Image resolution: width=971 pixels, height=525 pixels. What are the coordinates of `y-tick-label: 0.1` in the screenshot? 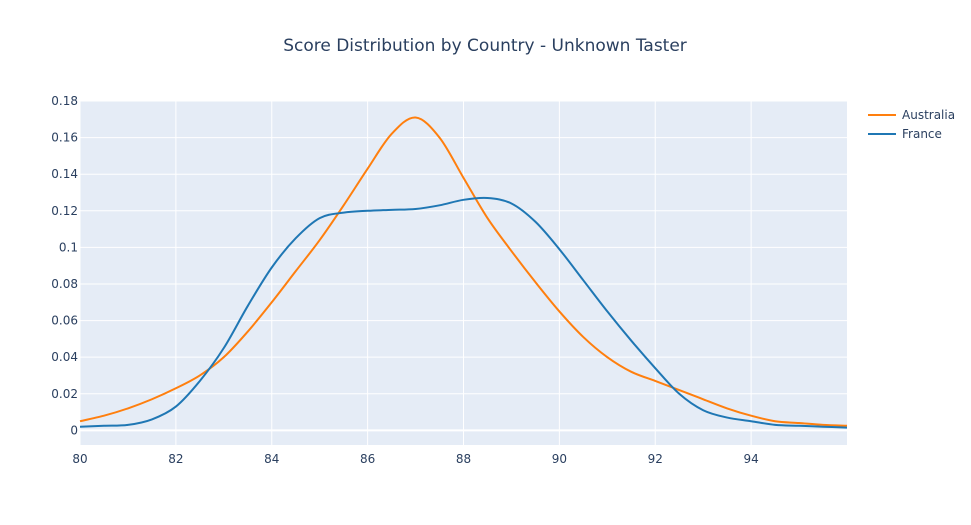 It's located at (68, 247).